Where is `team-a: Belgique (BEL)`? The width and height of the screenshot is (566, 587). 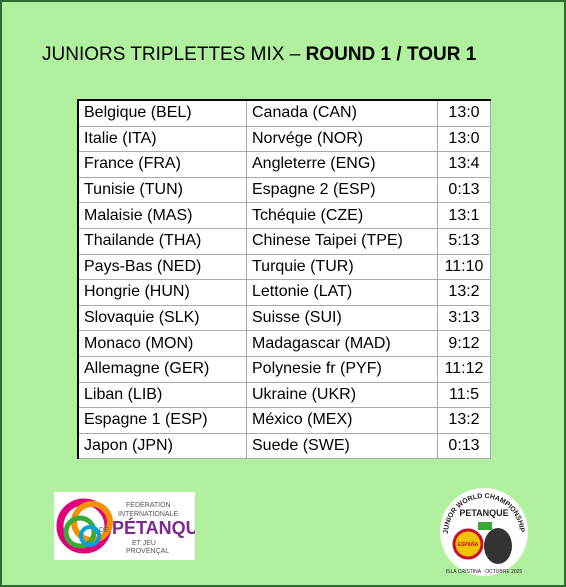 team-a: Belgique (BEL) is located at coordinates (162, 112).